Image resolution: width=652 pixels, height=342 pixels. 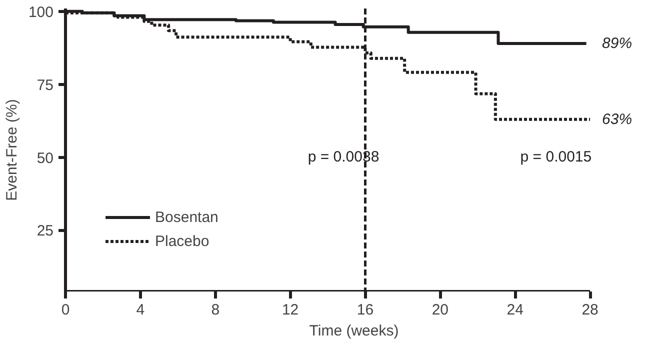 I want to click on x-tick-label: 28, so click(x=590, y=310).